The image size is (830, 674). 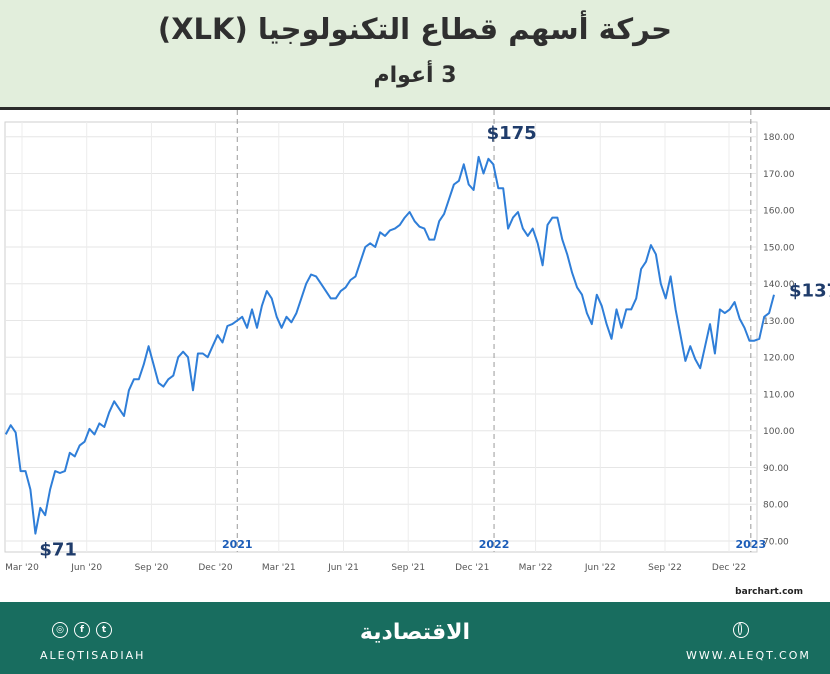 I want to click on x-tick-label: Mar '20, so click(x=22, y=568).